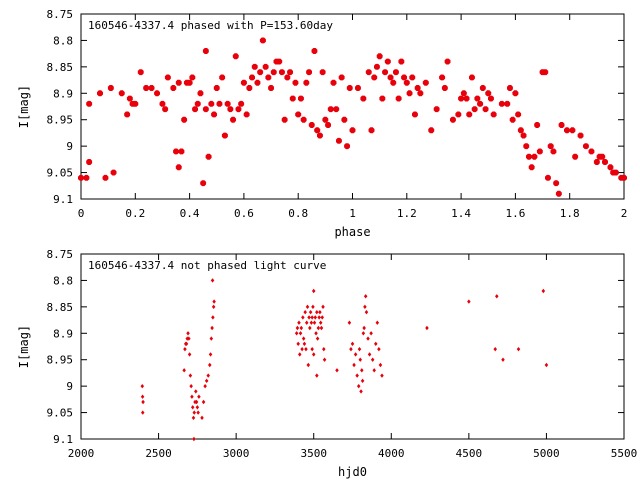 The width and height of the screenshot is (640, 480). Describe the element at coordinates (81, 453) in the screenshot. I see `x-tick-label: 2000` at that location.